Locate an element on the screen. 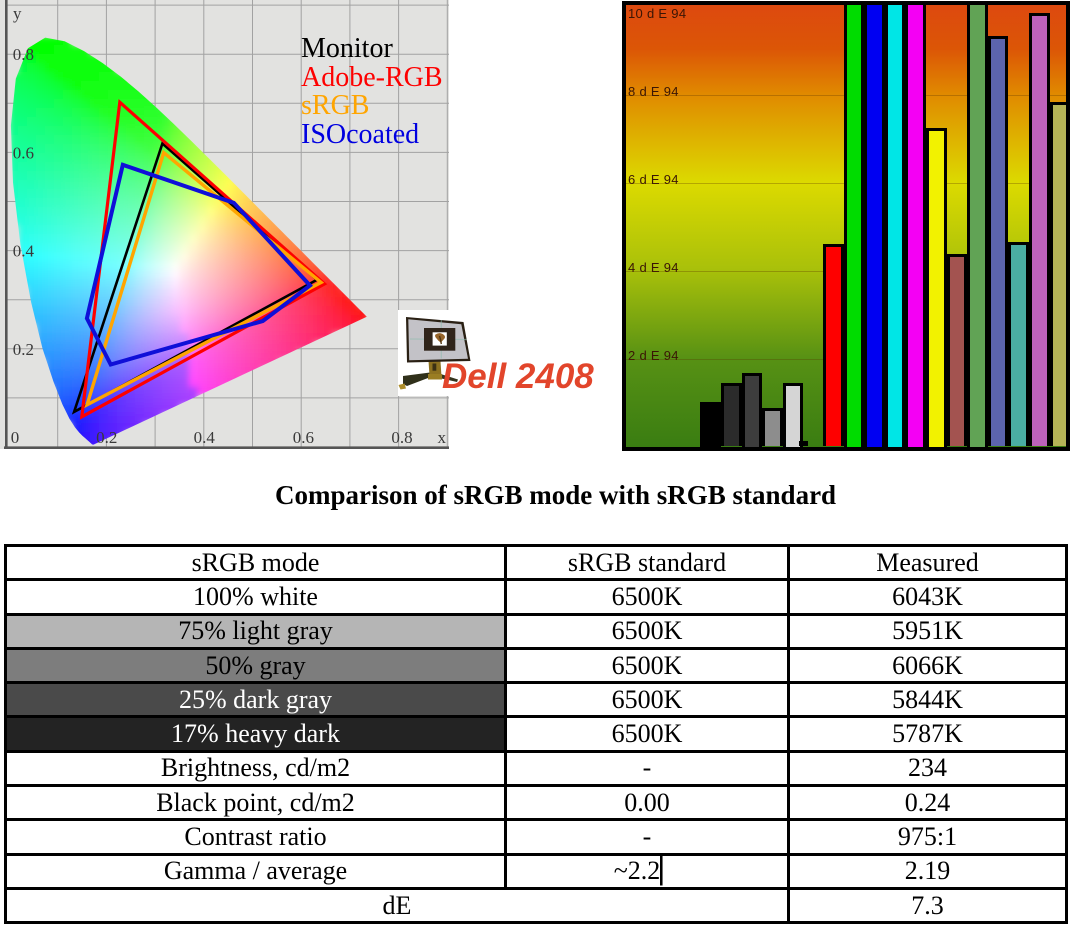 Image resolution: width=1072 pixels, height=928 pixels. svg-text: y is located at coordinates (17, 13).